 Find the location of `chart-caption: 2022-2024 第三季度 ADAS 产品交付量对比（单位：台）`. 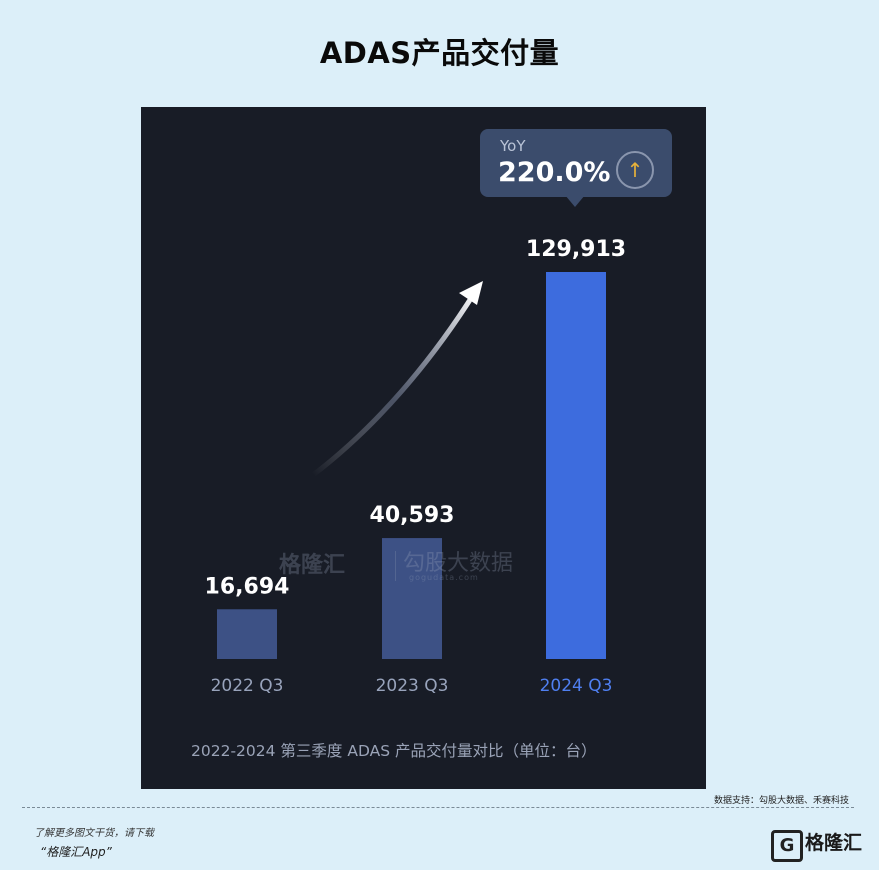

chart-caption: 2022-2024 第三季度 ADAS 产品交付量对比（单位：台） is located at coordinates (393, 751).